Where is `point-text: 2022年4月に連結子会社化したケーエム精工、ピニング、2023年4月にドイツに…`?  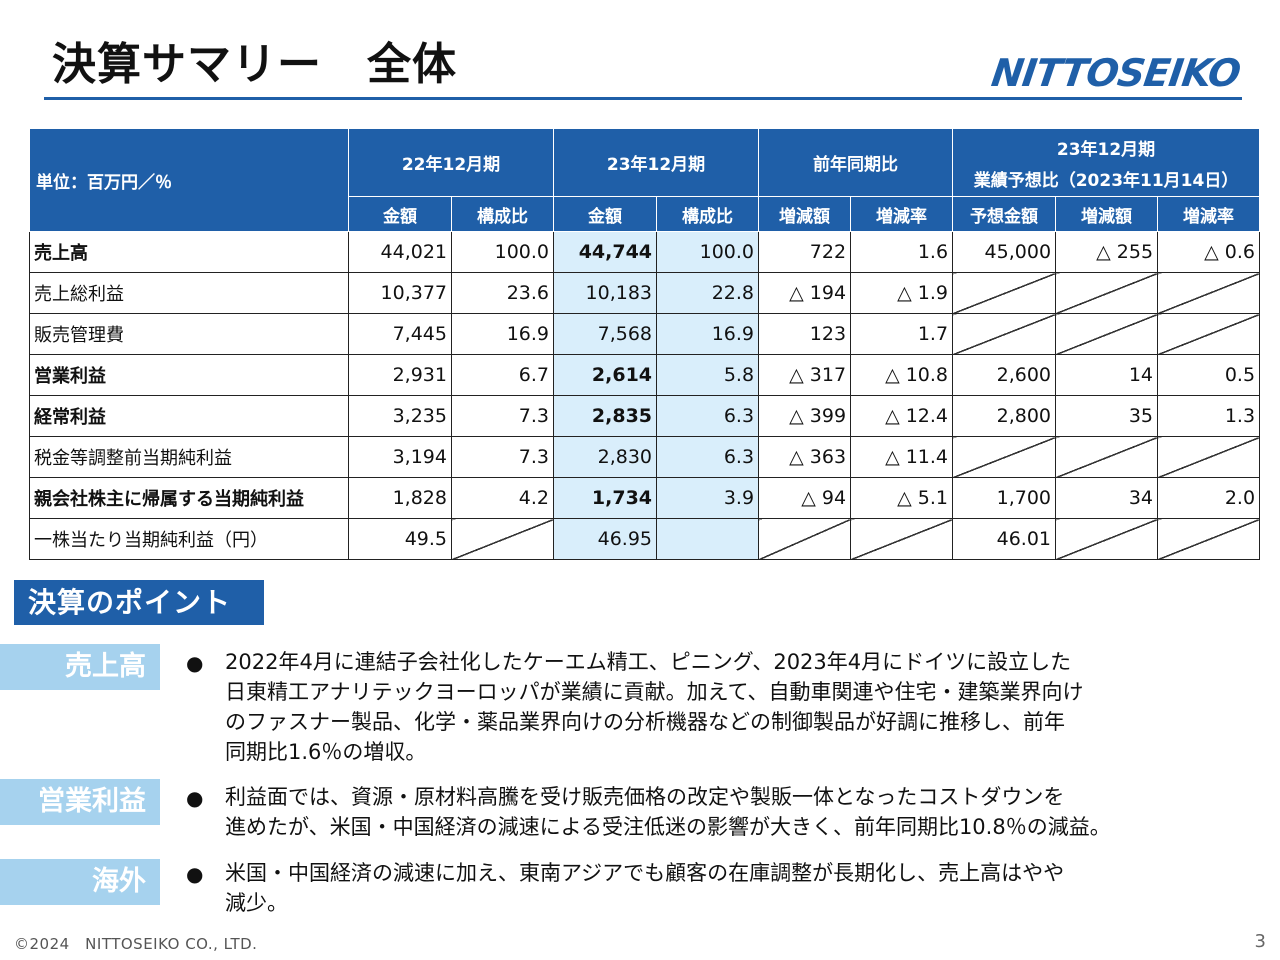
point-text: 2022年4月に連結子会社化したケーエム精工、ピニング、2023年4月にドイツに… is located at coordinates (654, 707).